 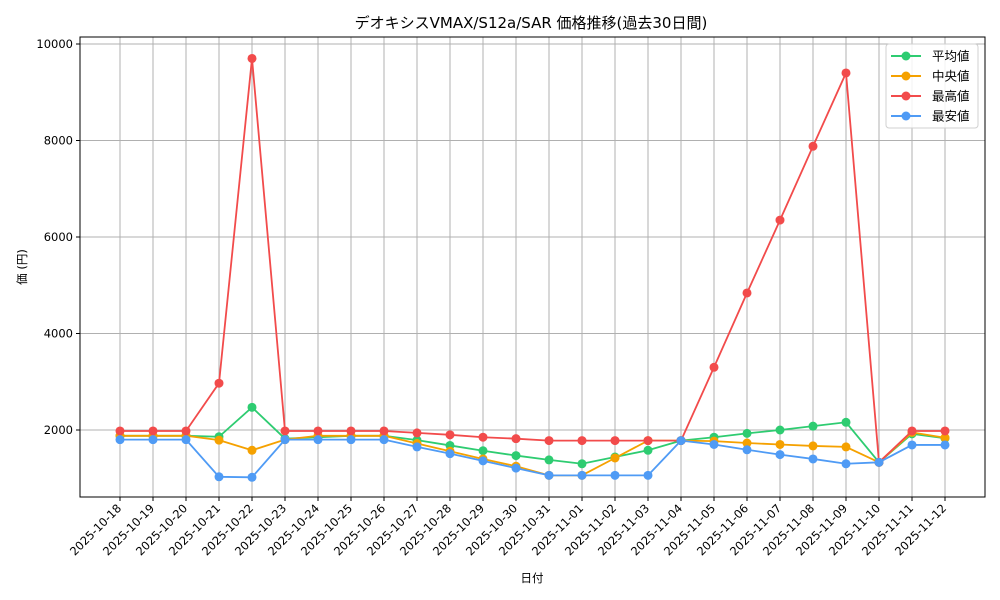 What do you see at coordinates (951, 76) in the screenshot?
I see `legend-label: 中央値` at bounding box center [951, 76].